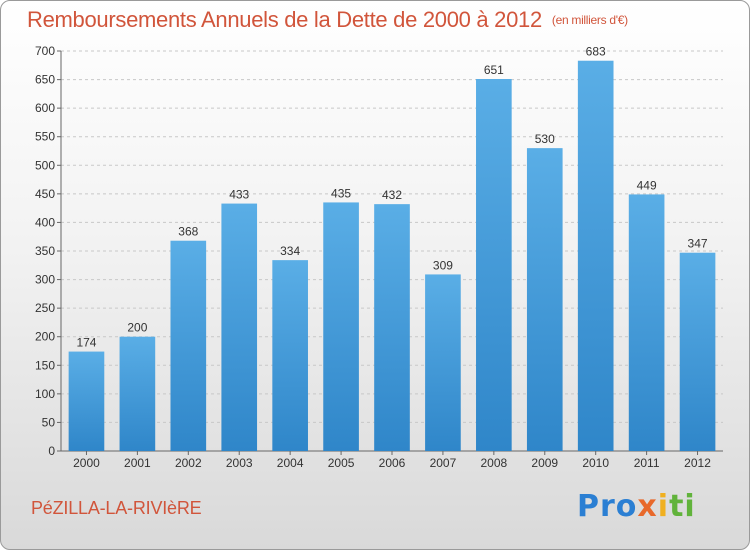  What do you see at coordinates (494, 70) in the screenshot?
I see `bar-value-label: 651` at bounding box center [494, 70].